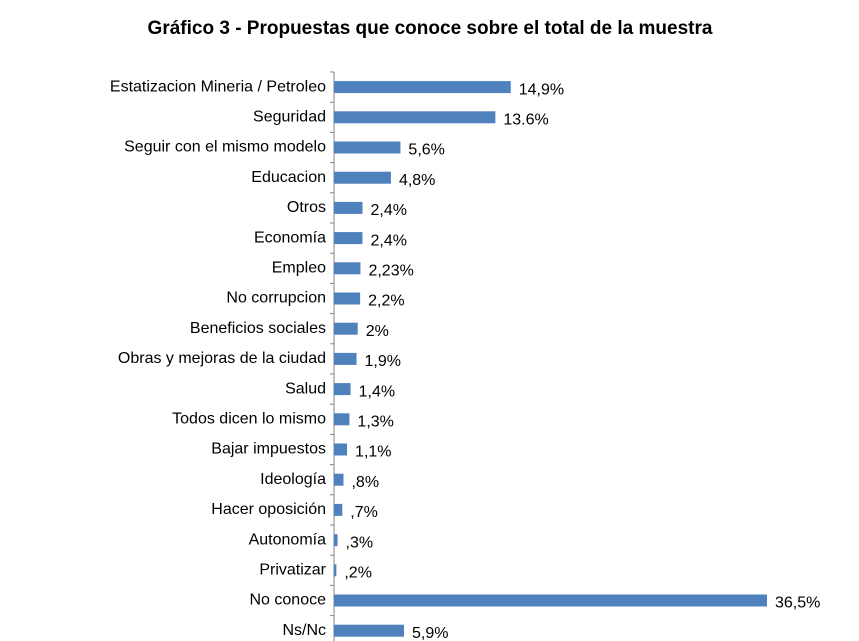 The height and width of the screenshot is (641, 859). What do you see at coordinates (390, 271) in the screenshot?
I see `data-label: 2,23%` at bounding box center [390, 271].